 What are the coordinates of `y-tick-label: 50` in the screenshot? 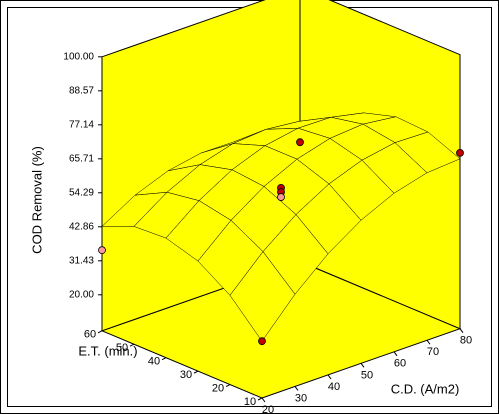 It's located at (122, 348).